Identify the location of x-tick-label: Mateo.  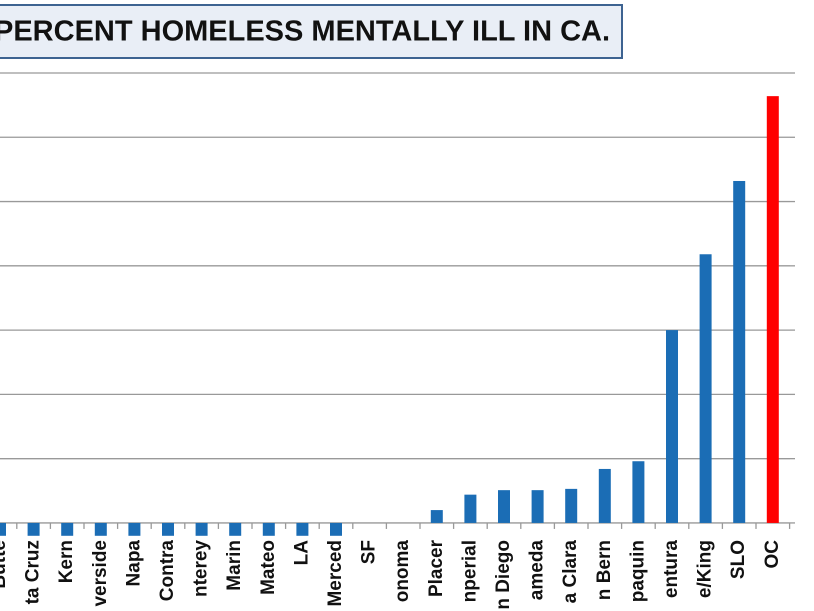
(268, 567).